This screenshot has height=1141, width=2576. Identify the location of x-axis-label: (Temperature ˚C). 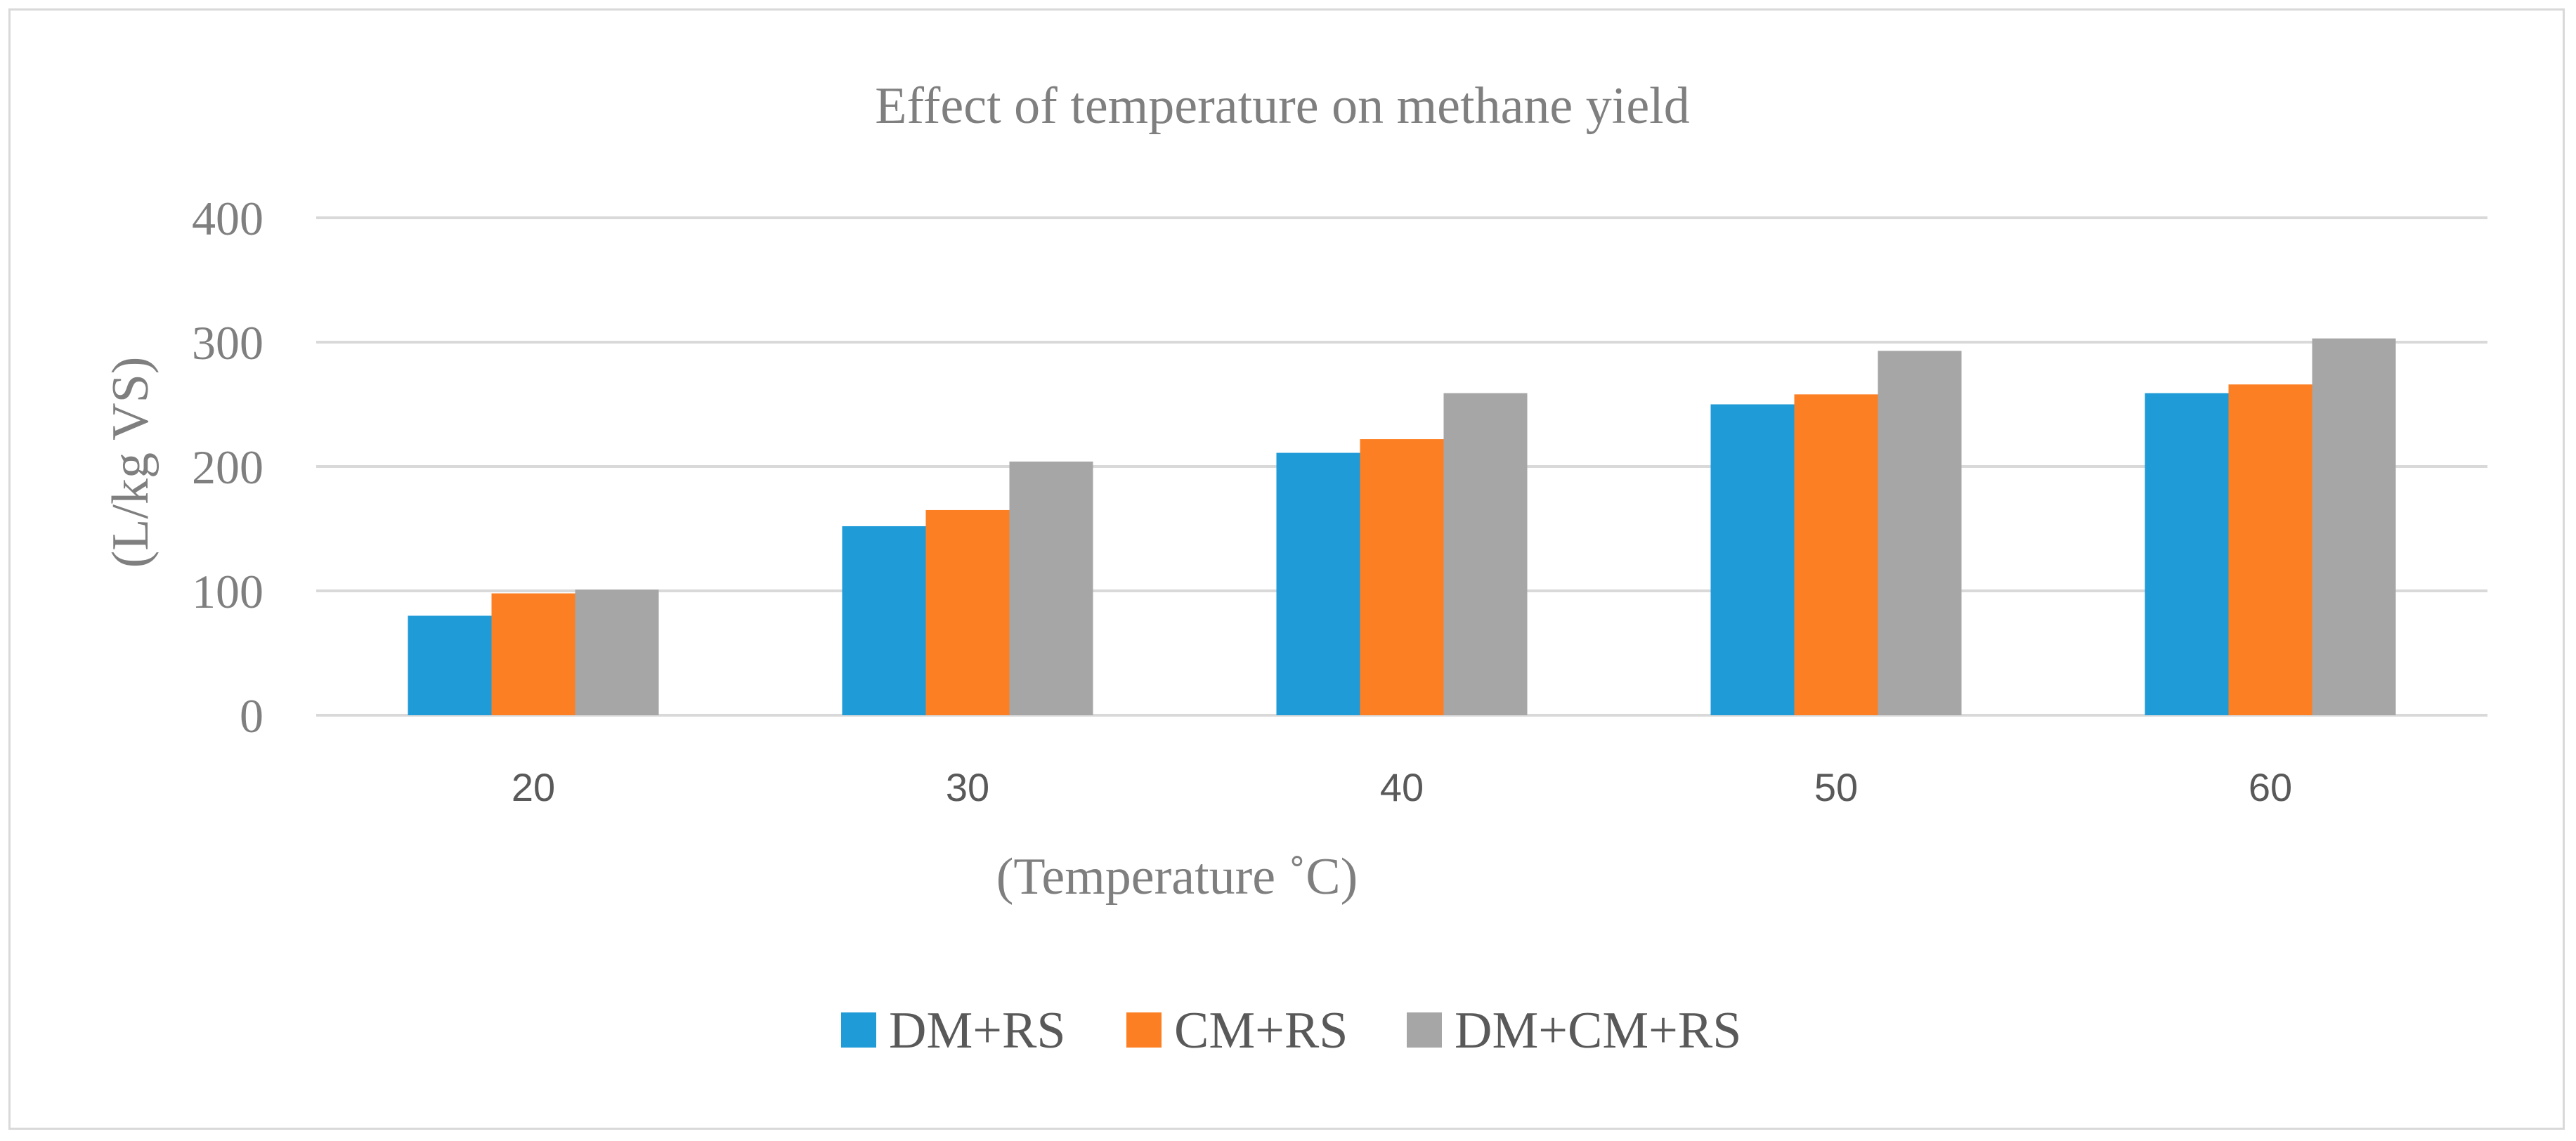
(1177, 877).